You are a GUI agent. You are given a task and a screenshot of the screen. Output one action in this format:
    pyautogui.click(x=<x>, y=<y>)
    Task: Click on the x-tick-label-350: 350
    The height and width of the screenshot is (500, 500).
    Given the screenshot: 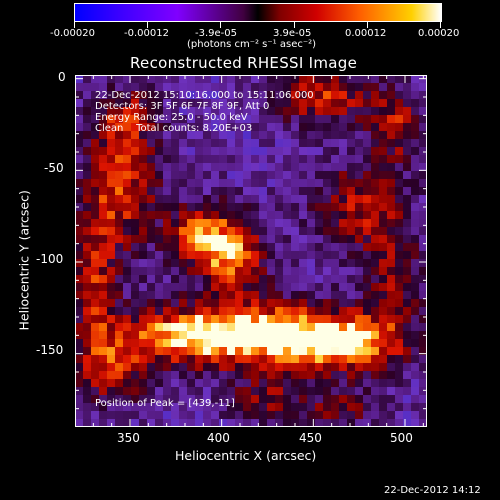 What is the action you would take?
    pyautogui.click(x=128, y=438)
    